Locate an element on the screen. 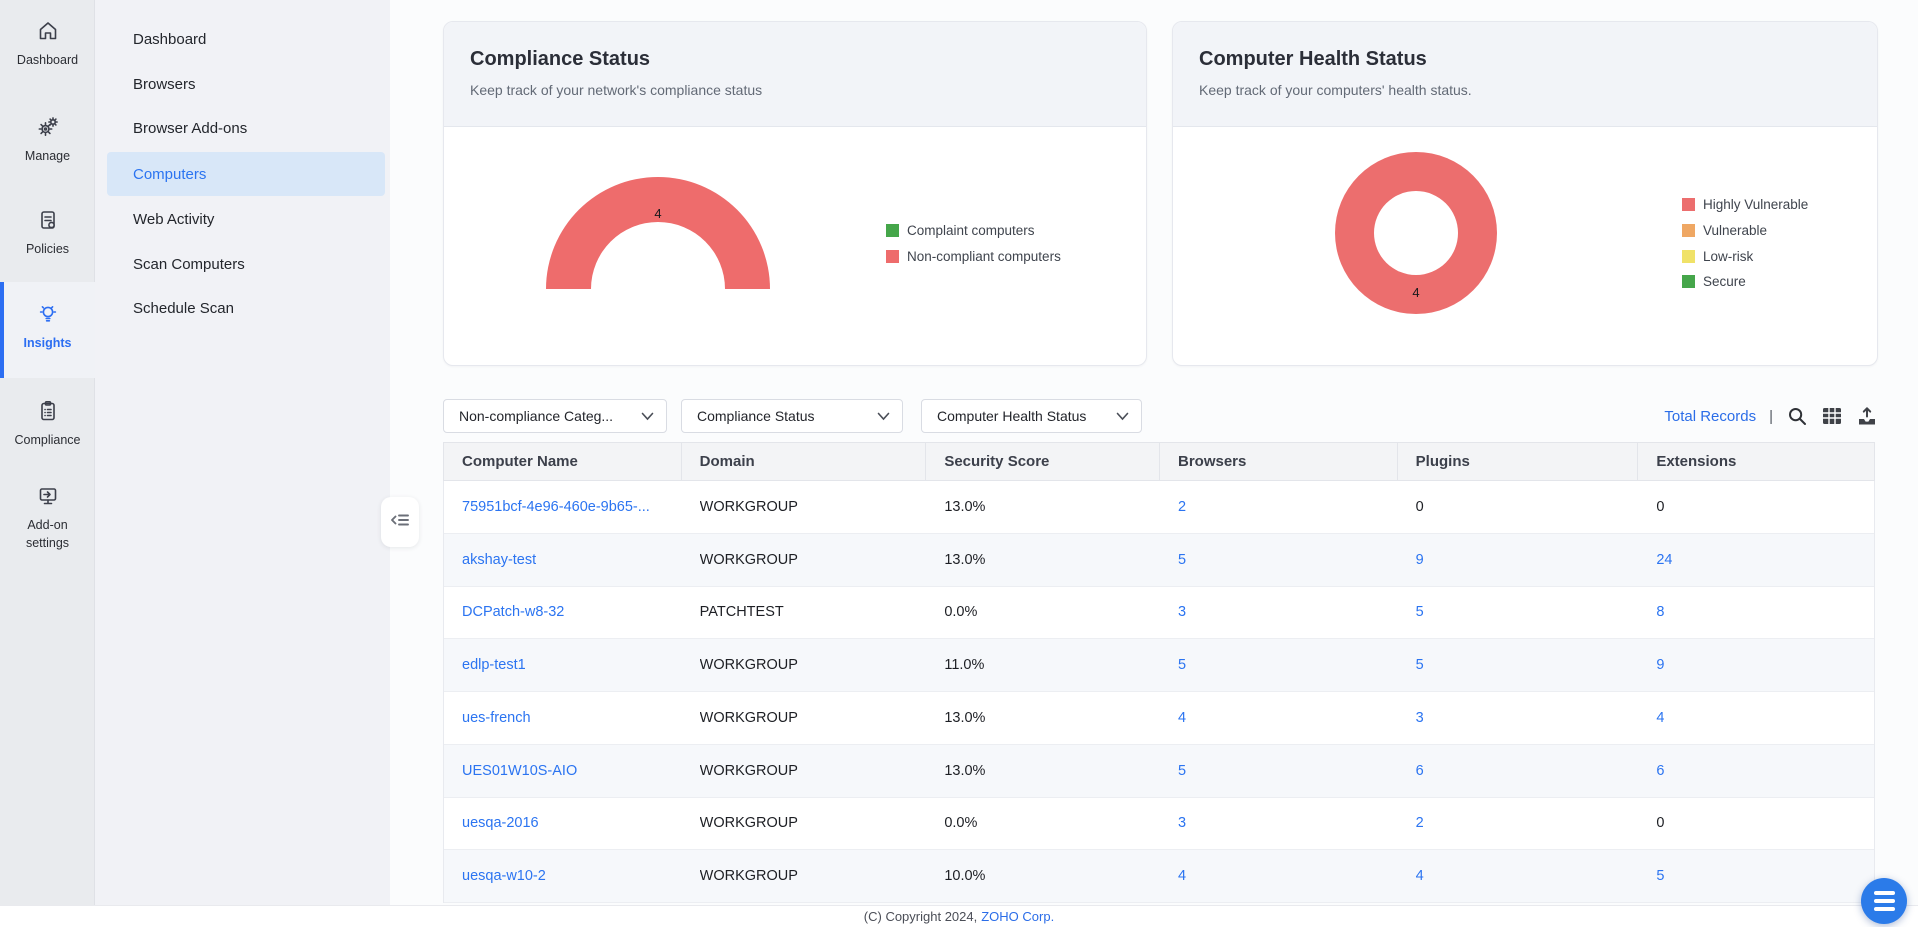 The image size is (1918, 927). compliance-status-dropdown: Compliance Status is located at coordinates (792, 416).